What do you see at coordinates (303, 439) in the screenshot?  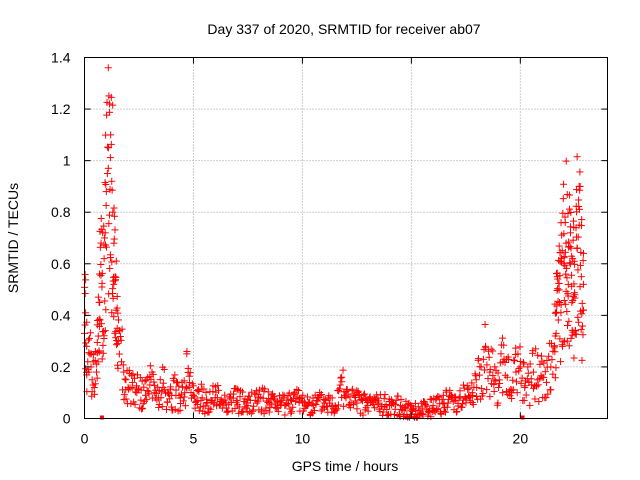 I see `x-tick-label: 10` at bounding box center [303, 439].